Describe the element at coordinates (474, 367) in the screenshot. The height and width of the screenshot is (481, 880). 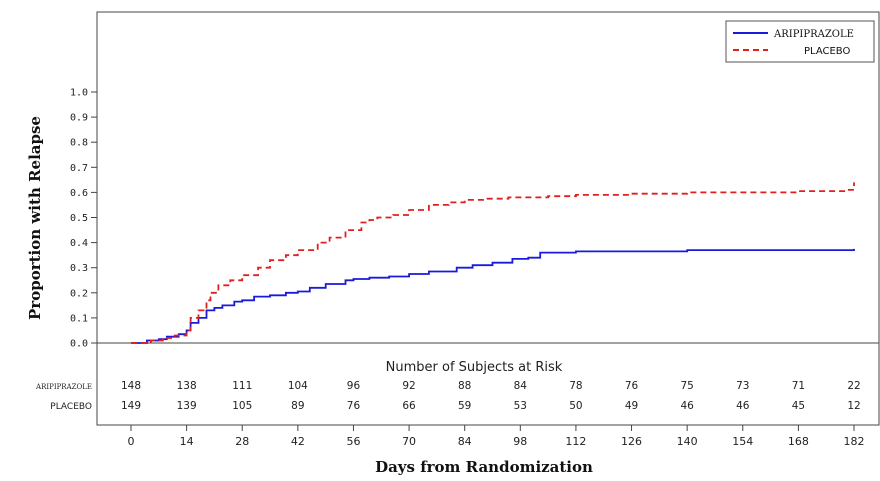
I see `risk-table-title: Number of Subjects at Risk` at that location.